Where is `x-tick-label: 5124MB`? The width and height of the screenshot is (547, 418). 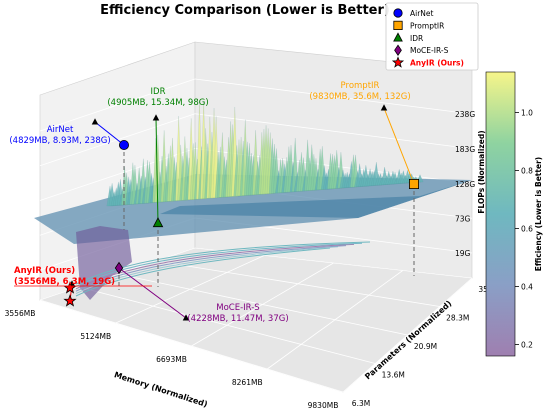 x-tick-label: 5124MB is located at coordinates (95, 336).